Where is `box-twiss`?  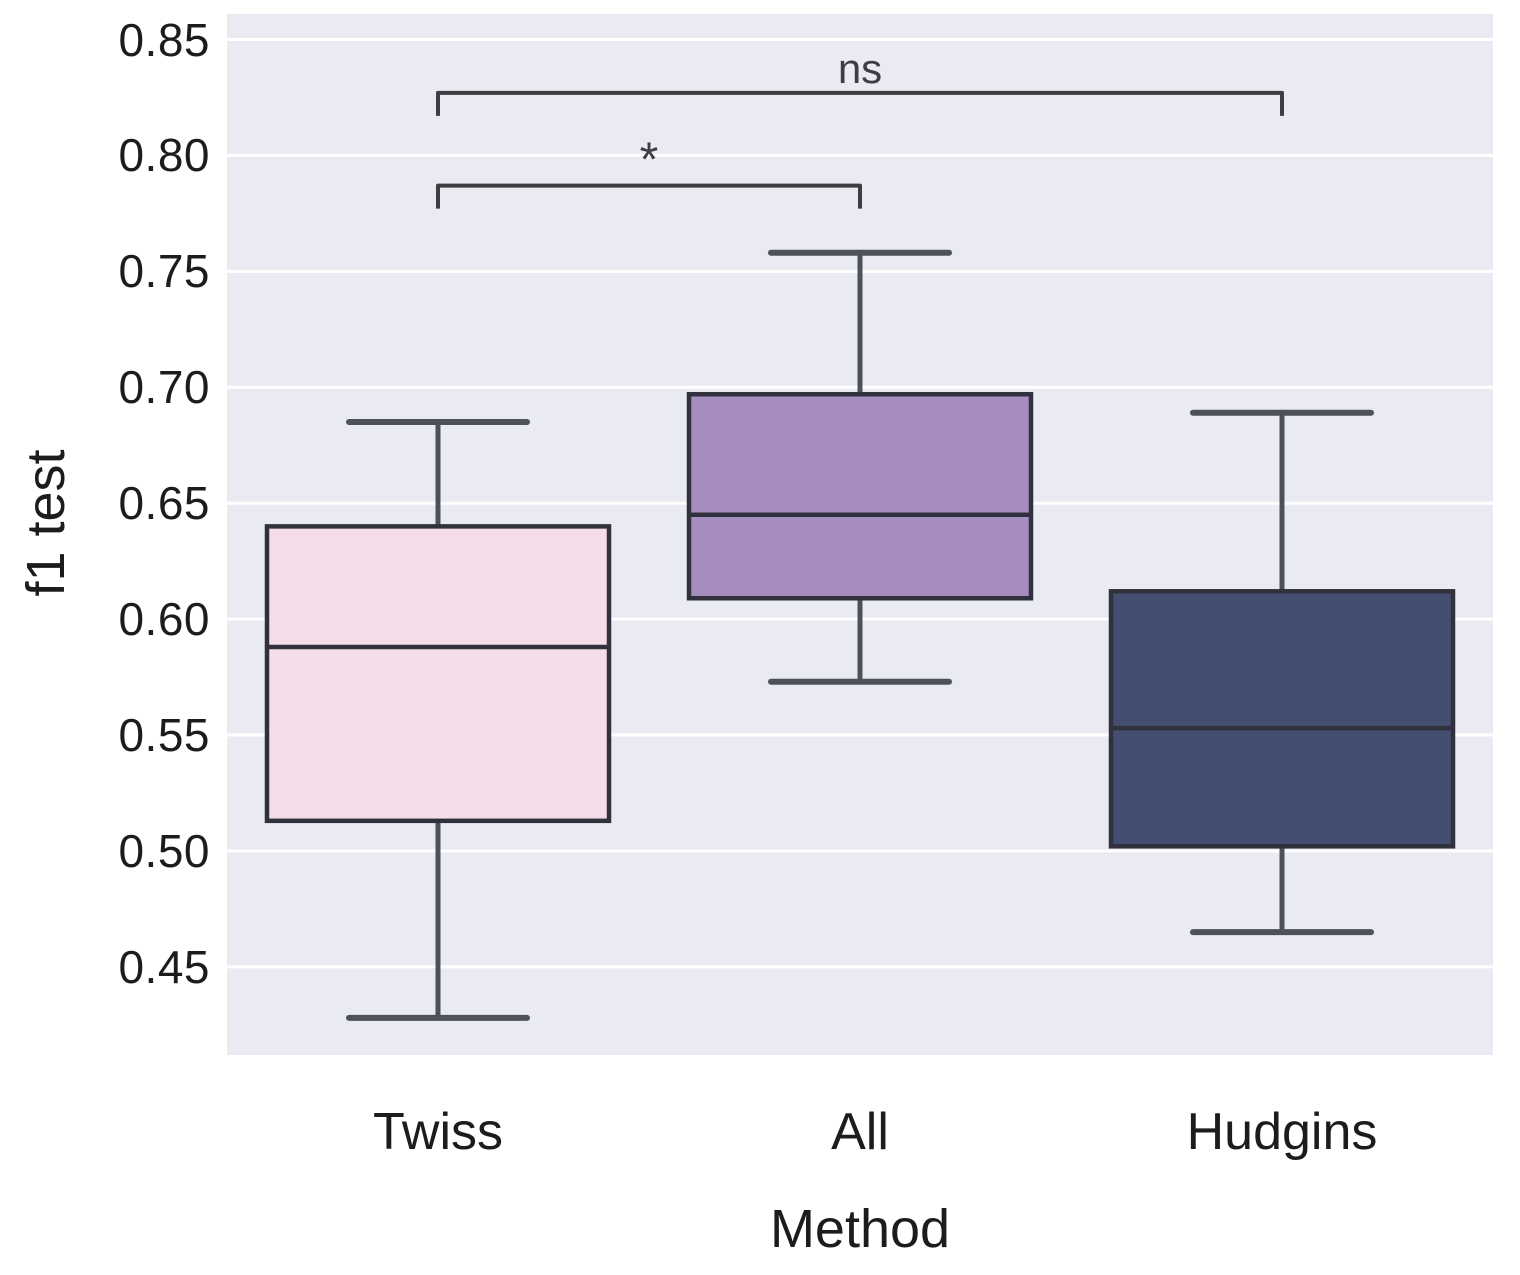 box-twiss is located at coordinates (438, 674).